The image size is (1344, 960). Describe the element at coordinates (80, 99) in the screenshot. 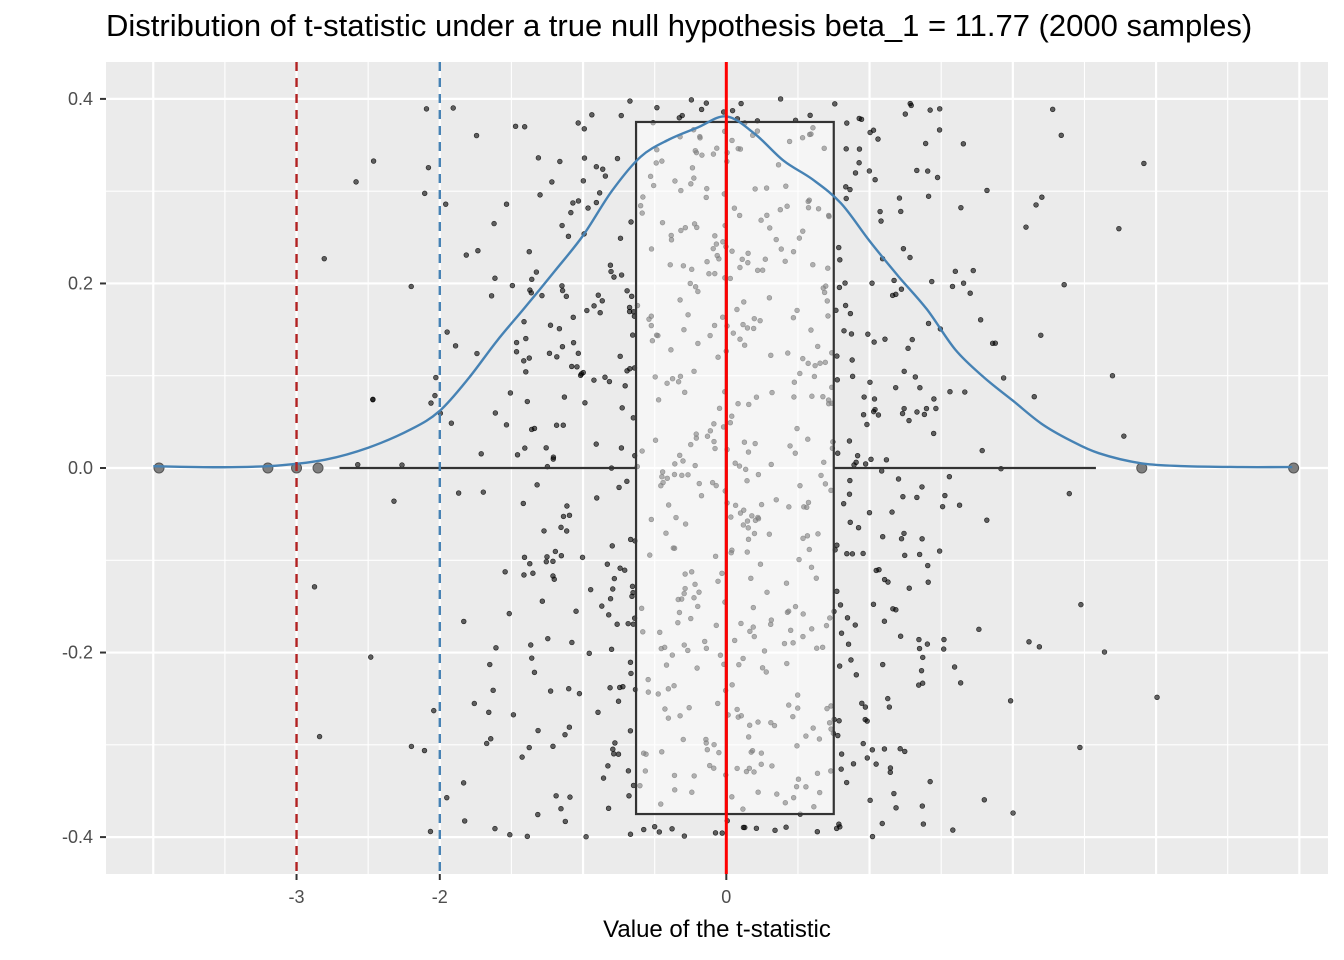

I see `y-tick-label: 0.4` at that location.